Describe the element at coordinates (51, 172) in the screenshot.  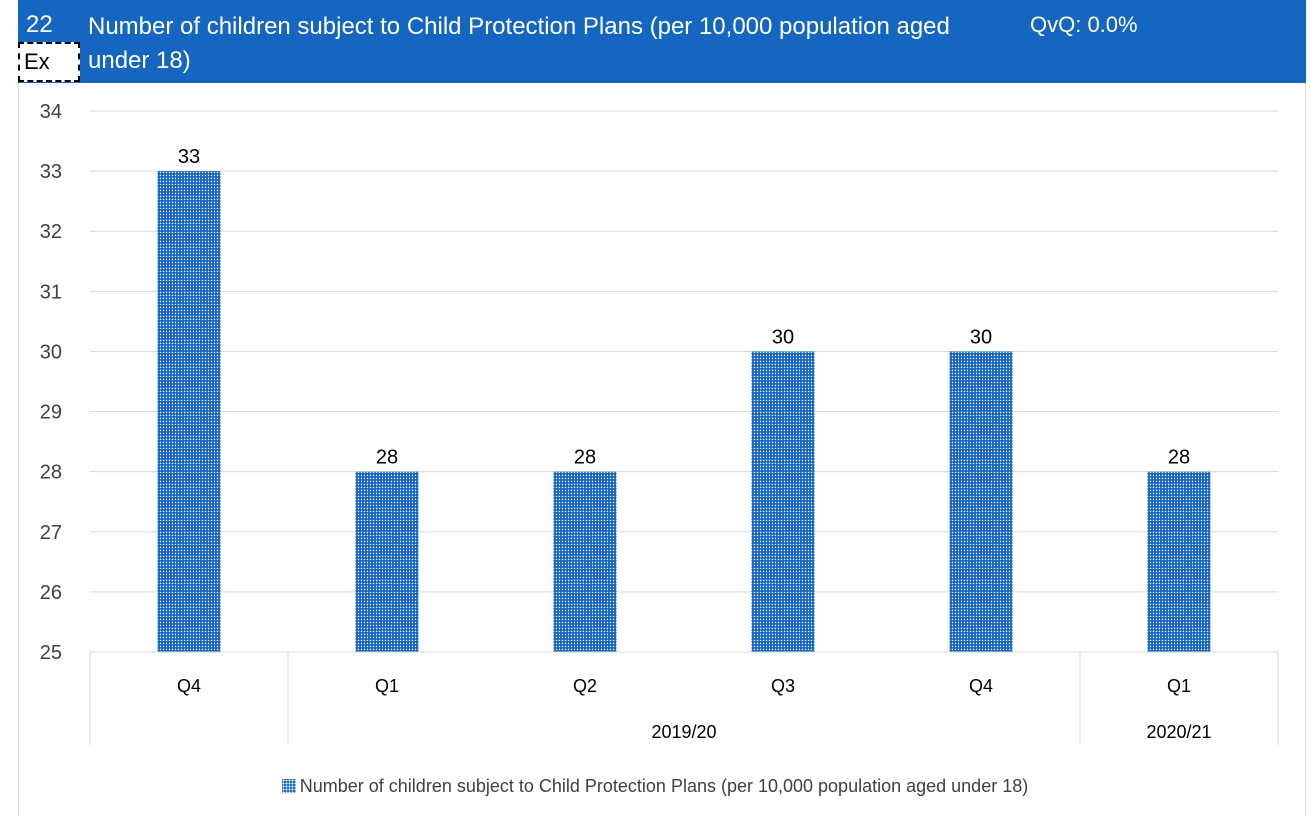
I see `y-tick-label: 33` at that location.